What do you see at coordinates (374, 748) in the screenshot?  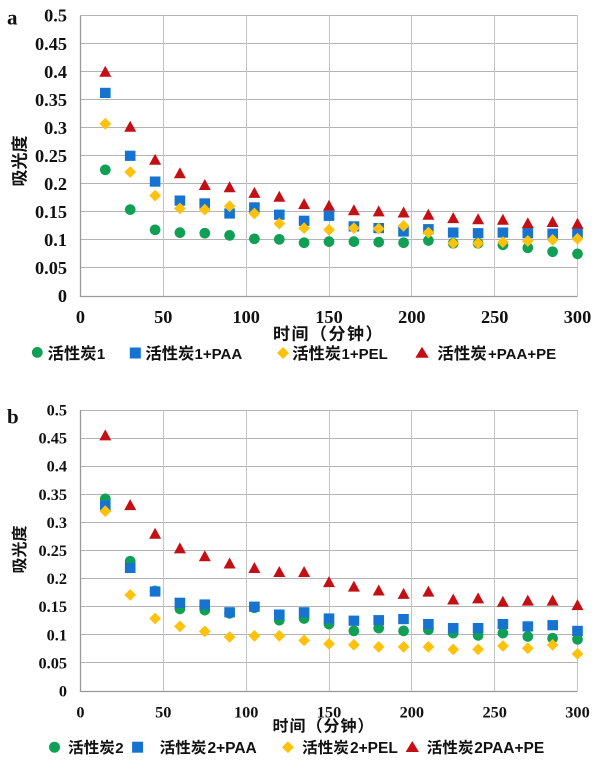 I see `svg-text: 2+PEL` at bounding box center [374, 748].